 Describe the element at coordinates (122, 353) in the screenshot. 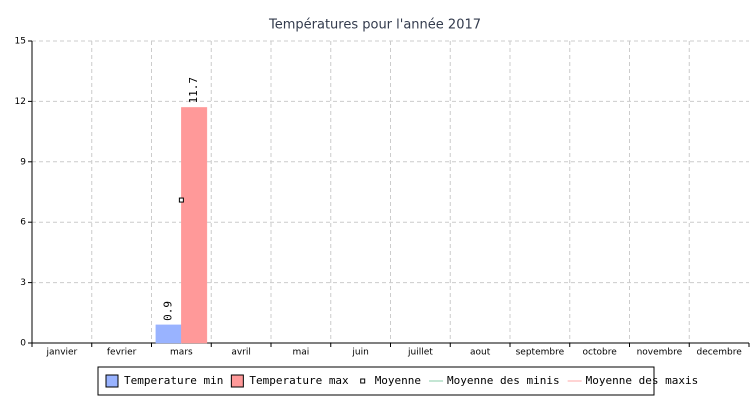

I see `x-tick-label: fevrier` at that location.